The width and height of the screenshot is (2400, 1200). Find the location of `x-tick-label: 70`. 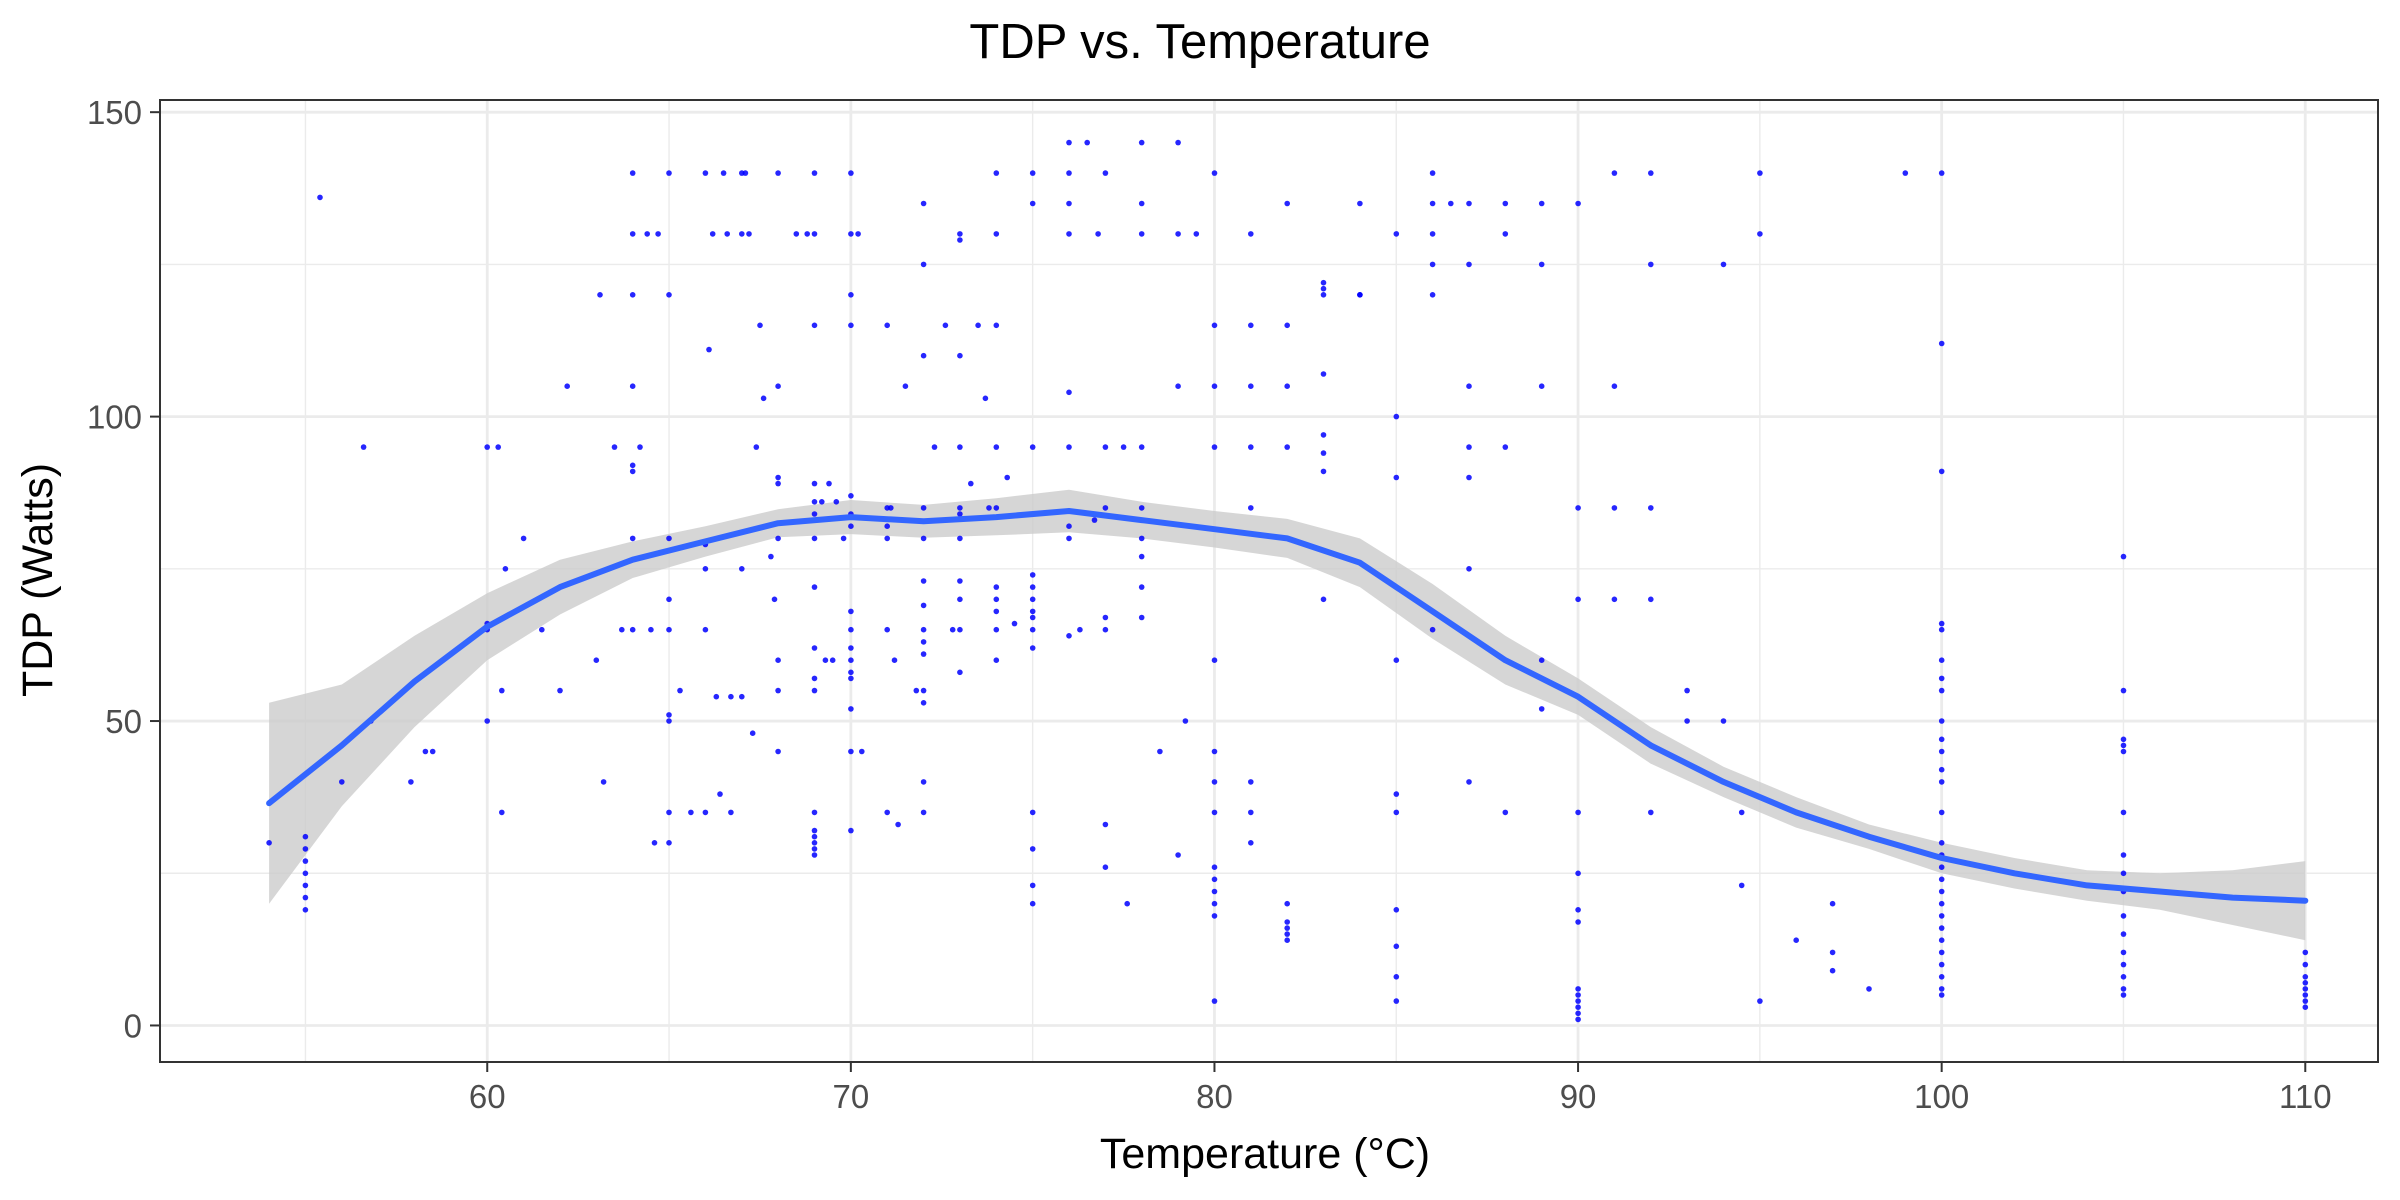

x-tick-label: 70 is located at coordinates (850, 1096).